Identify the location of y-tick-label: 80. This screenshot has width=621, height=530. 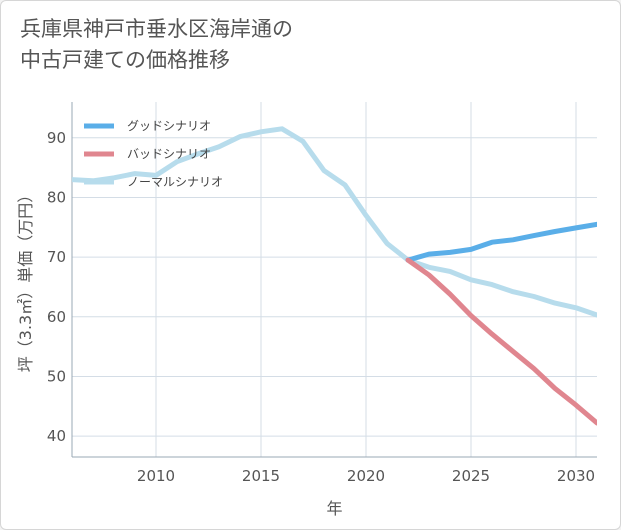
(56, 197).